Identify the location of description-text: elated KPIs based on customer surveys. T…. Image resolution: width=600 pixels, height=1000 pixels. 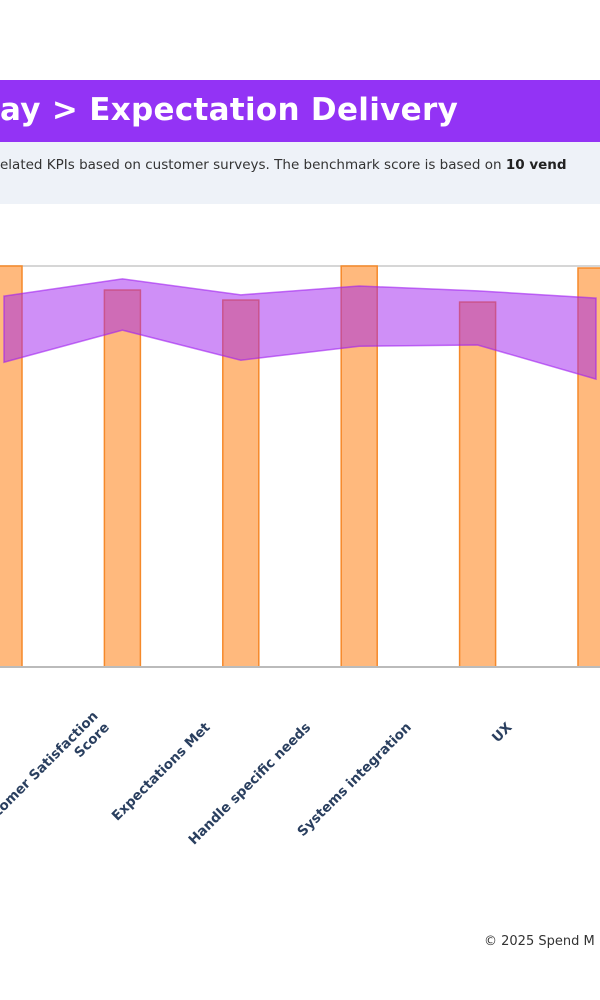
(283, 165).